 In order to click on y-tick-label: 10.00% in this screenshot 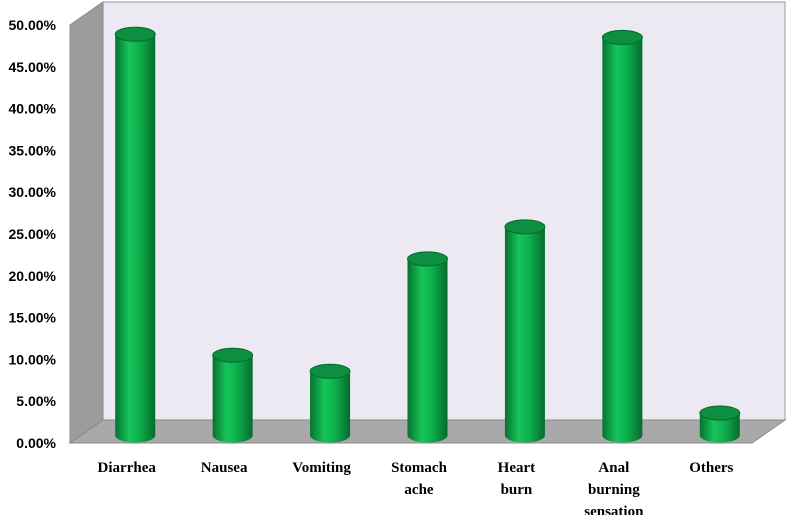, I will do `click(33, 359)`.